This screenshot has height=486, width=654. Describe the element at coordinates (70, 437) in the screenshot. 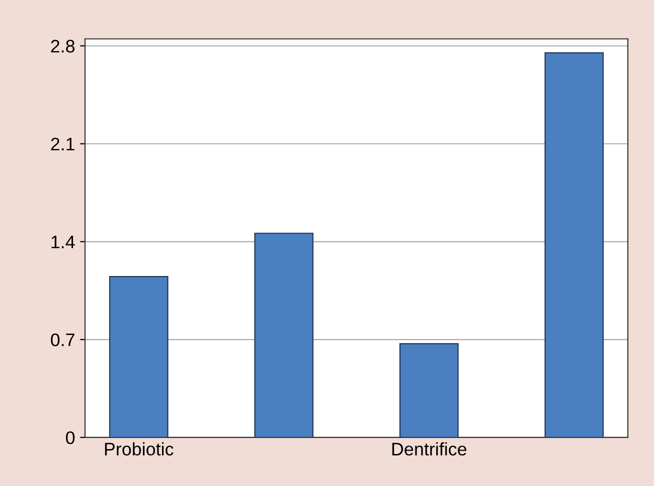

I see `y-tick-label: 0` at that location.